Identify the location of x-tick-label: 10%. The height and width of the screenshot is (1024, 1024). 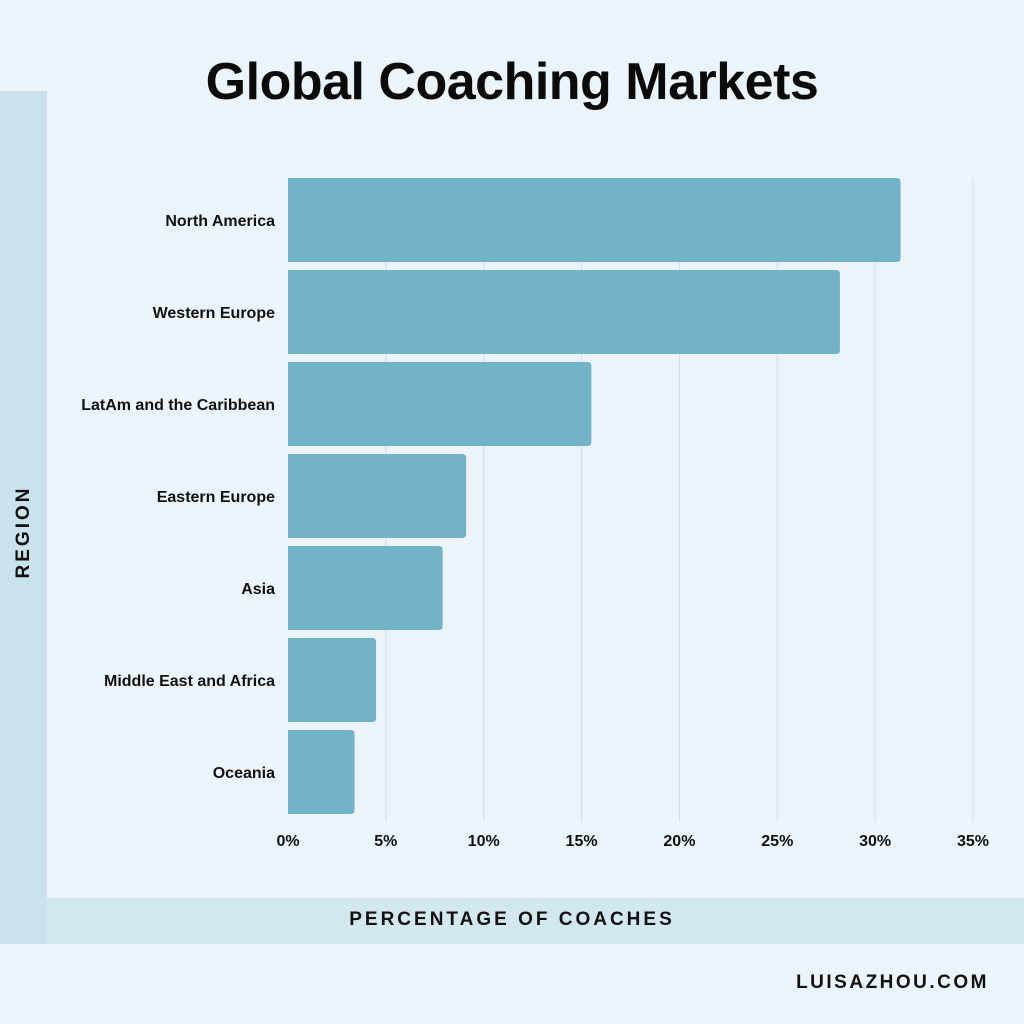
(484, 841).